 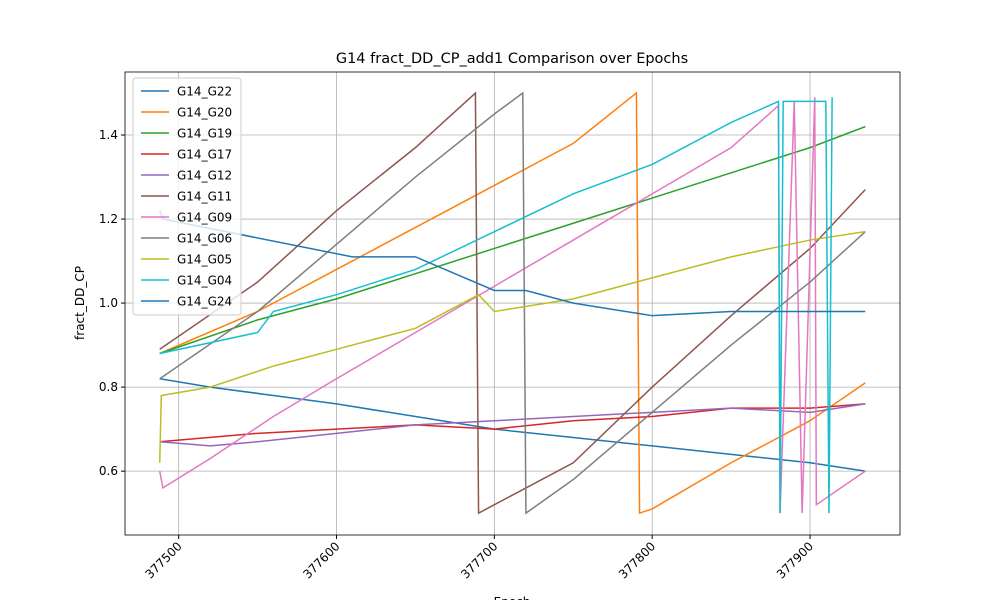 What do you see at coordinates (204, 197) in the screenshot?
I see `legend-label: G14_G11` at bounding box center [204, 197].